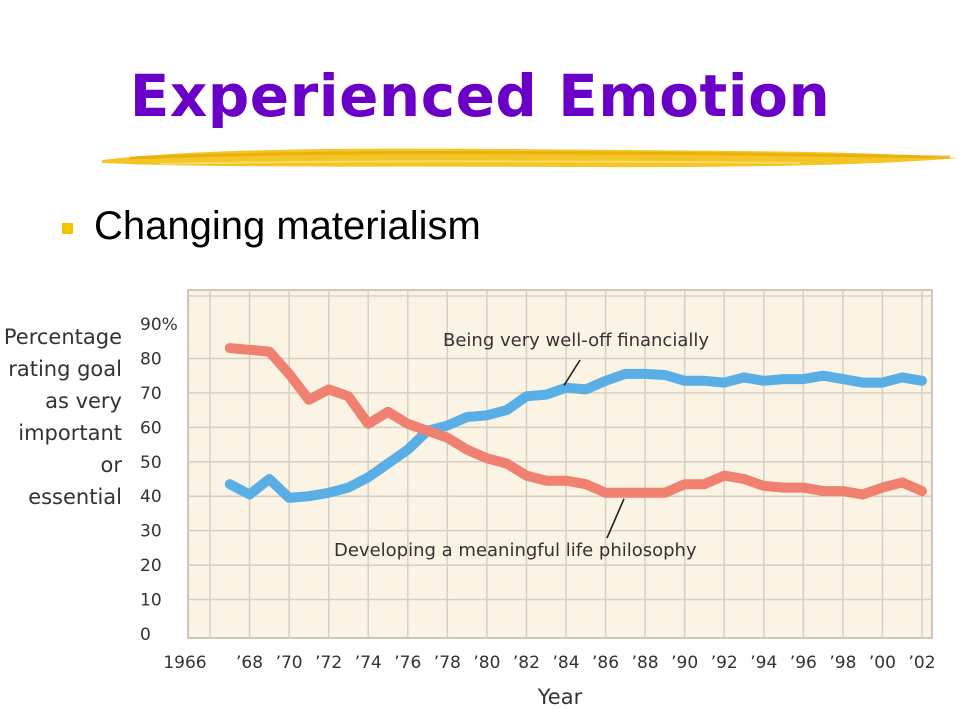 The image size is (960, 720). Describe the element at coordinates (151, 394) in the screenshot. I see `y-tick-label: 70` at that location.